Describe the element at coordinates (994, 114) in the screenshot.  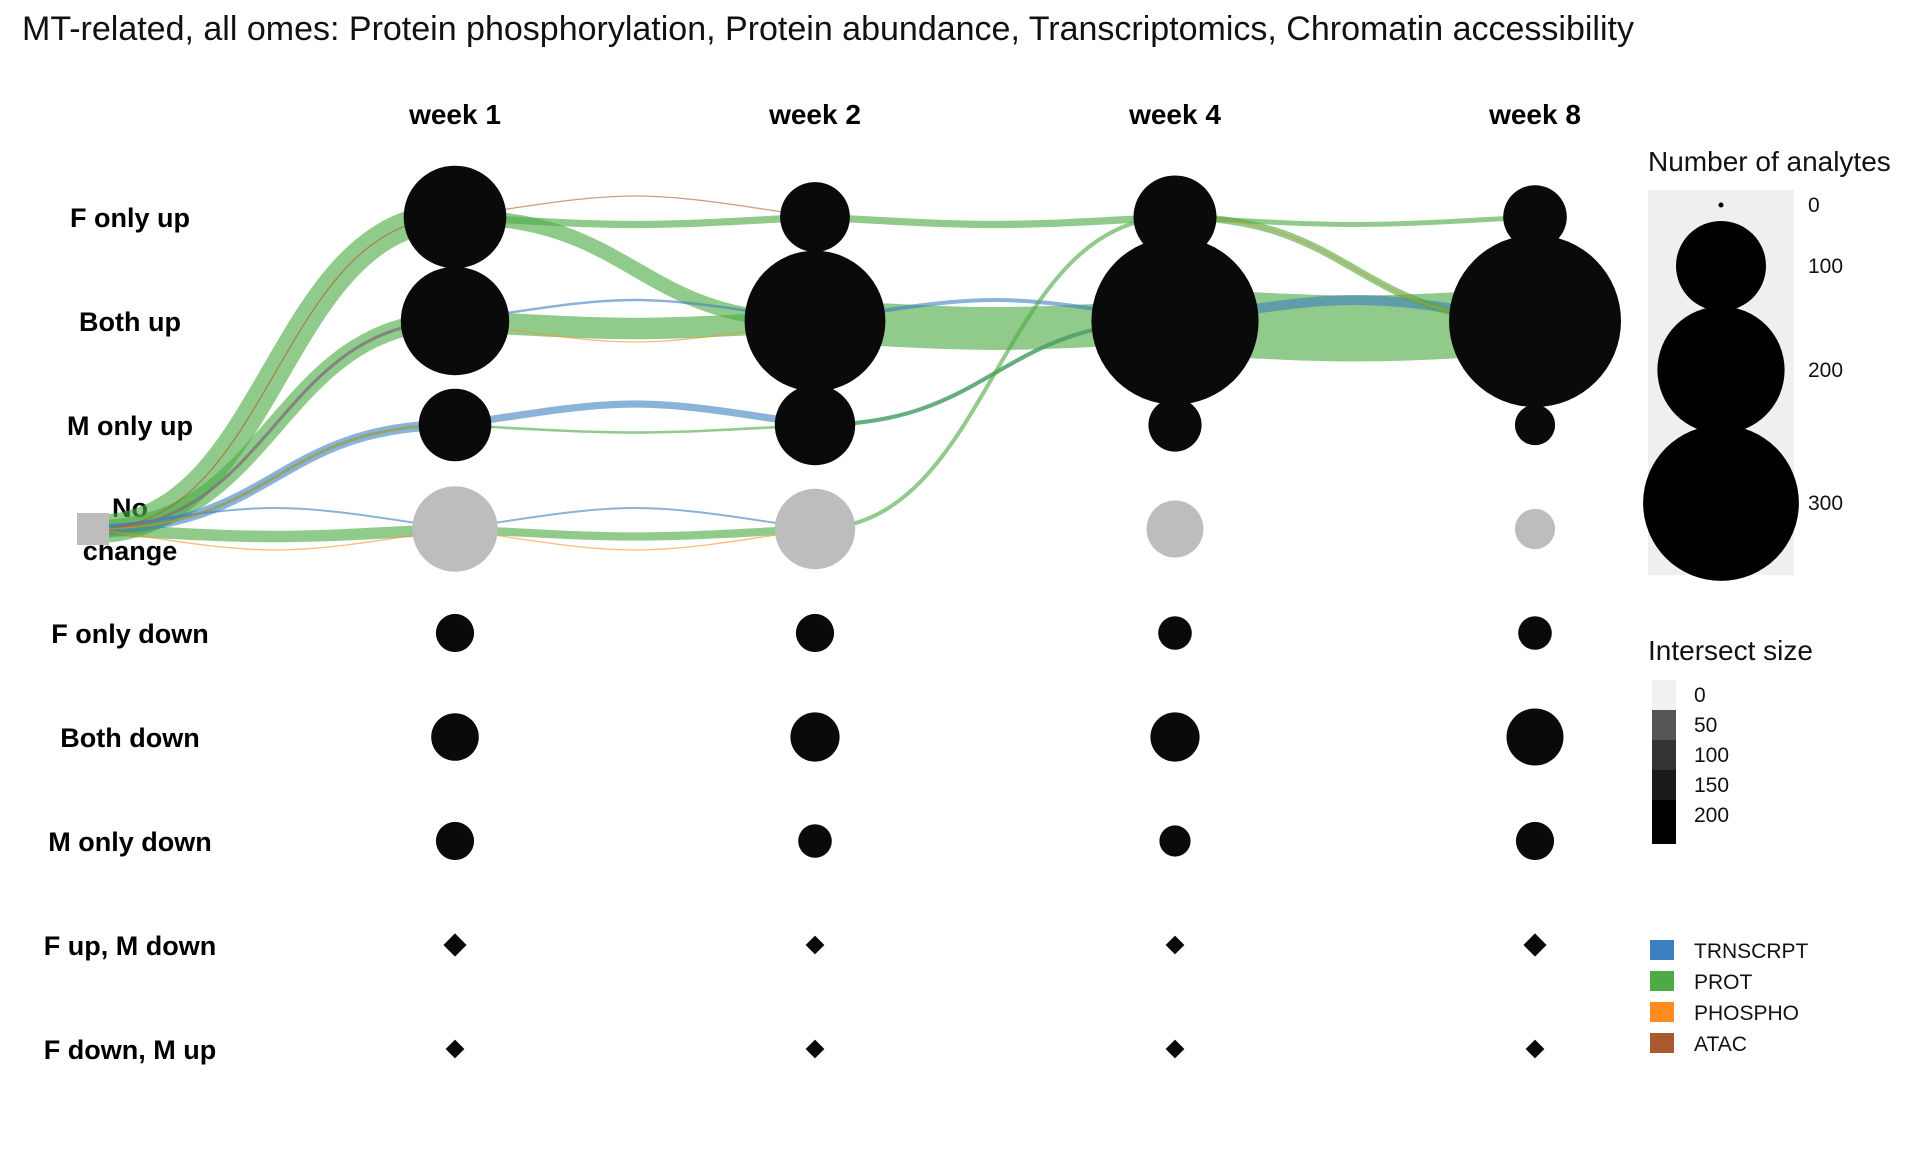
I see `week-labels: week 1 week 2 week 4 week 8` at that location.